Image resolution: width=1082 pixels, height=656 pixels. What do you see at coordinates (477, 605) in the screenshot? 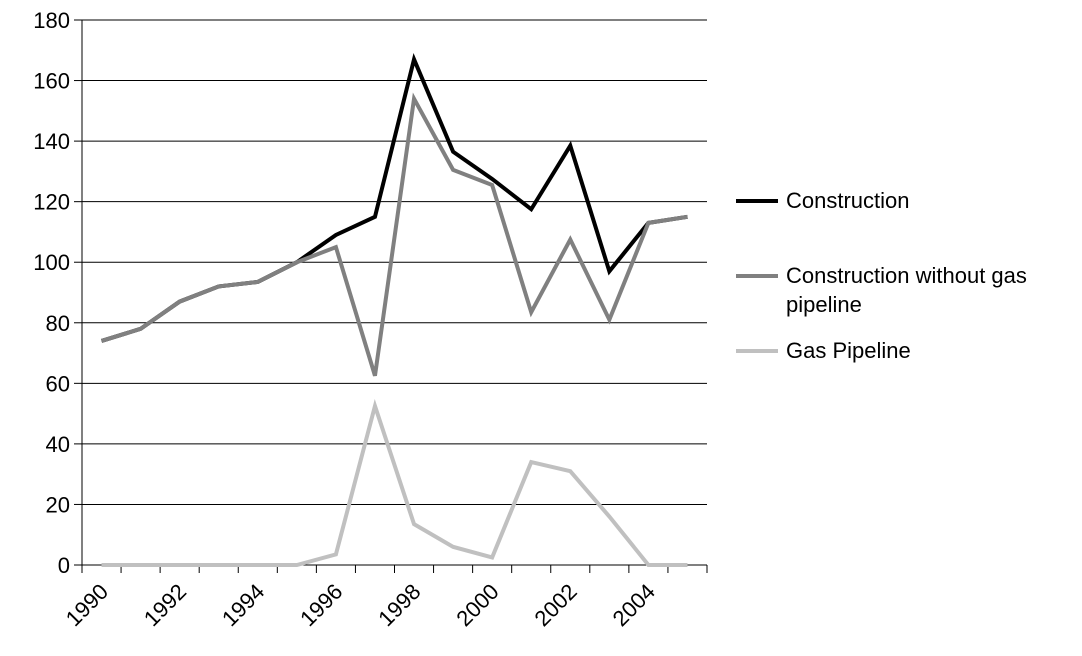
I see `x-tick-label-2000: 2000` at bounding box center [477, 605].